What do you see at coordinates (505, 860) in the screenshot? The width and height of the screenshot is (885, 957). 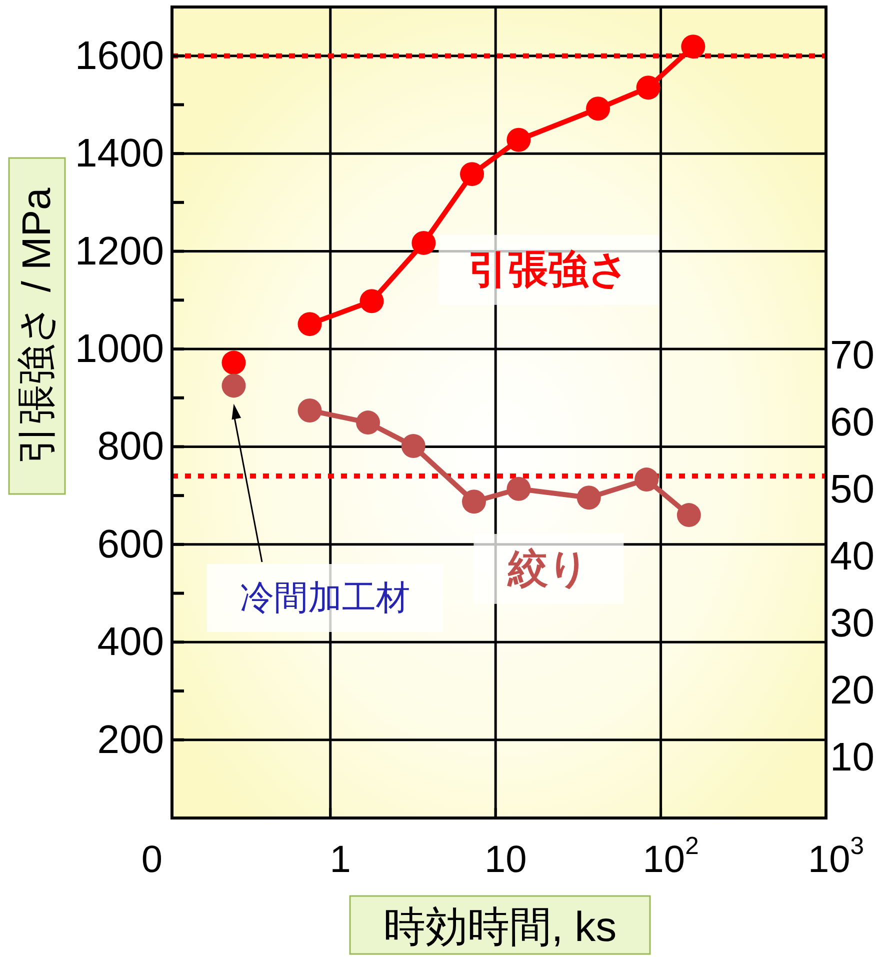 I see `x-tick-label: 10` at bounding box center [505, 860].